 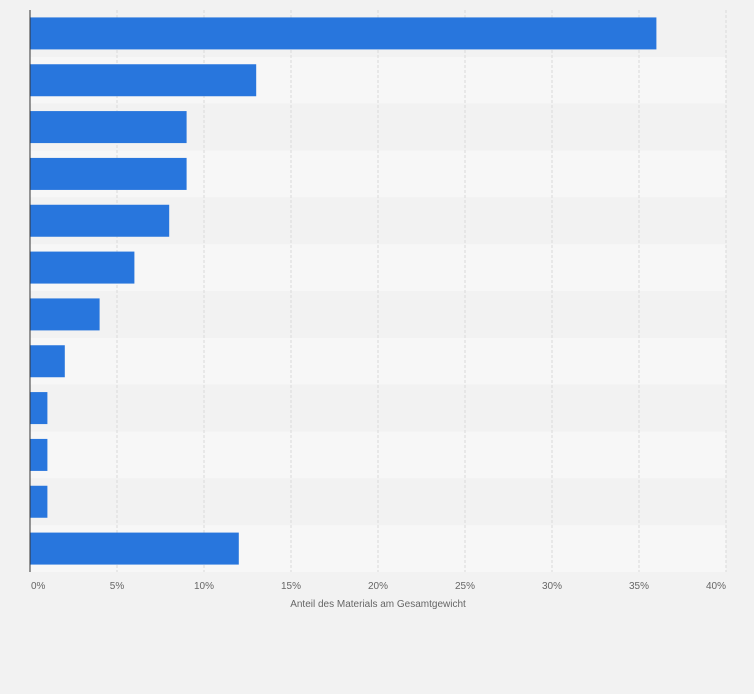 I want to click on x-tick-label: 20%, so click(x=378, y=586).